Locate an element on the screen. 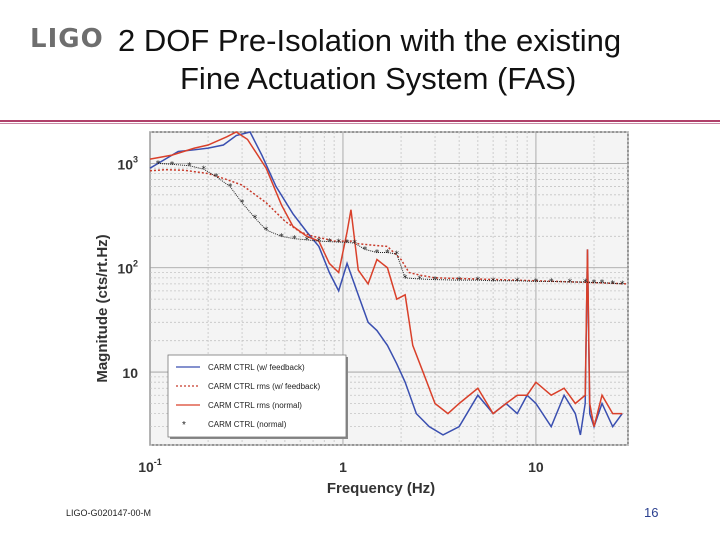  legend-label-0: CARM CTRL (w/ feedback) is located at coordinates (256, 367).